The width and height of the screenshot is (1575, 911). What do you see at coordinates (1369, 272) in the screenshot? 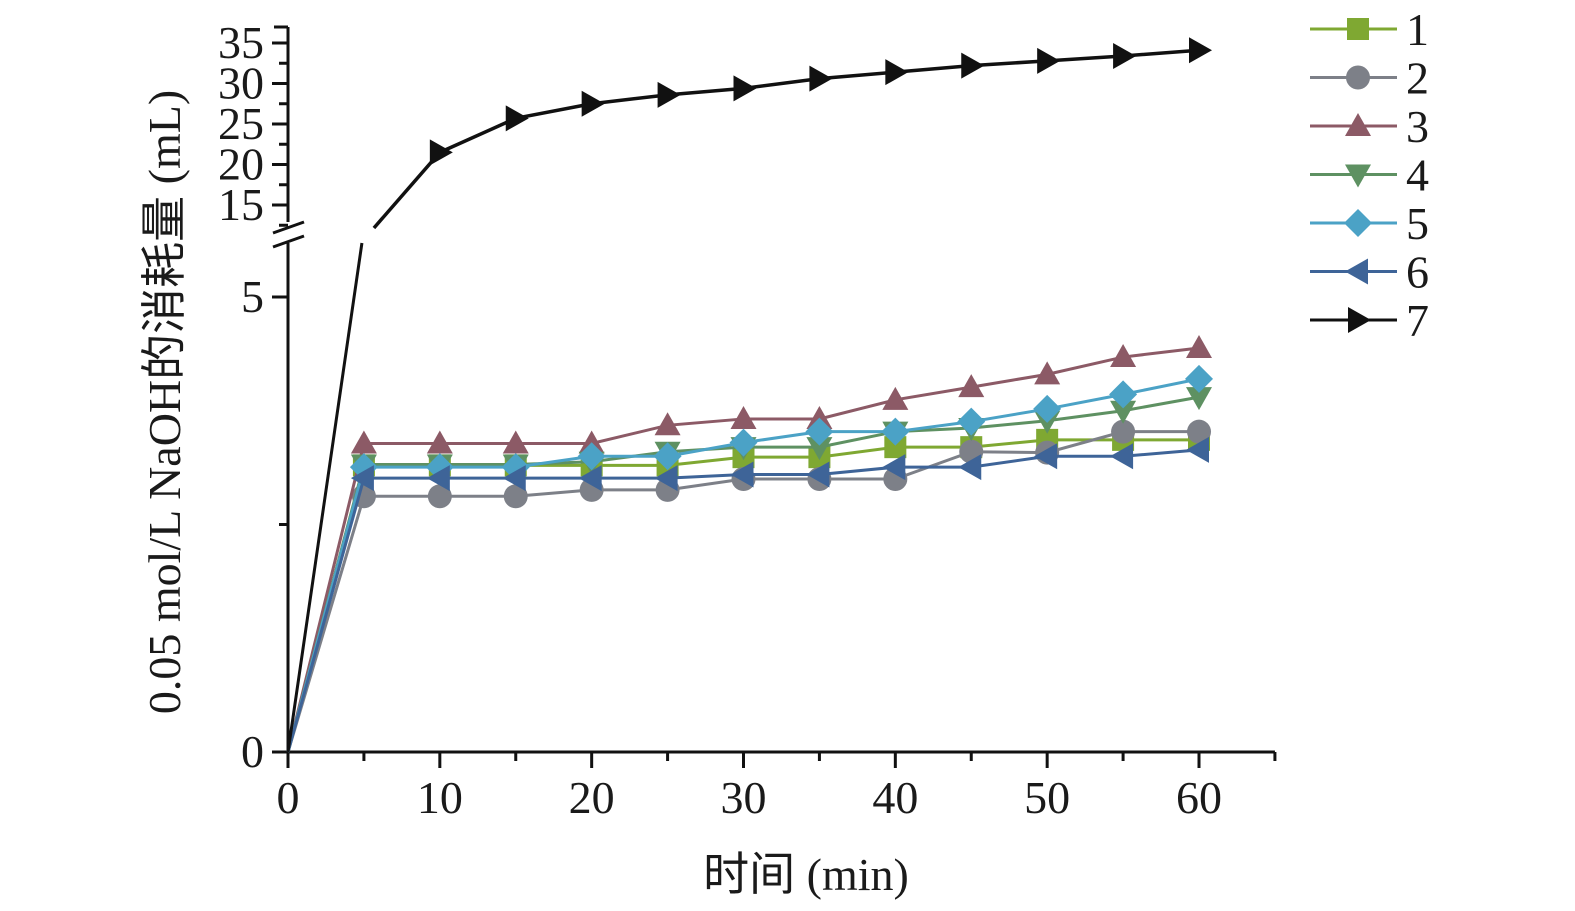
I see `legend-item-6: 6` at bounding box center [1369, 272].